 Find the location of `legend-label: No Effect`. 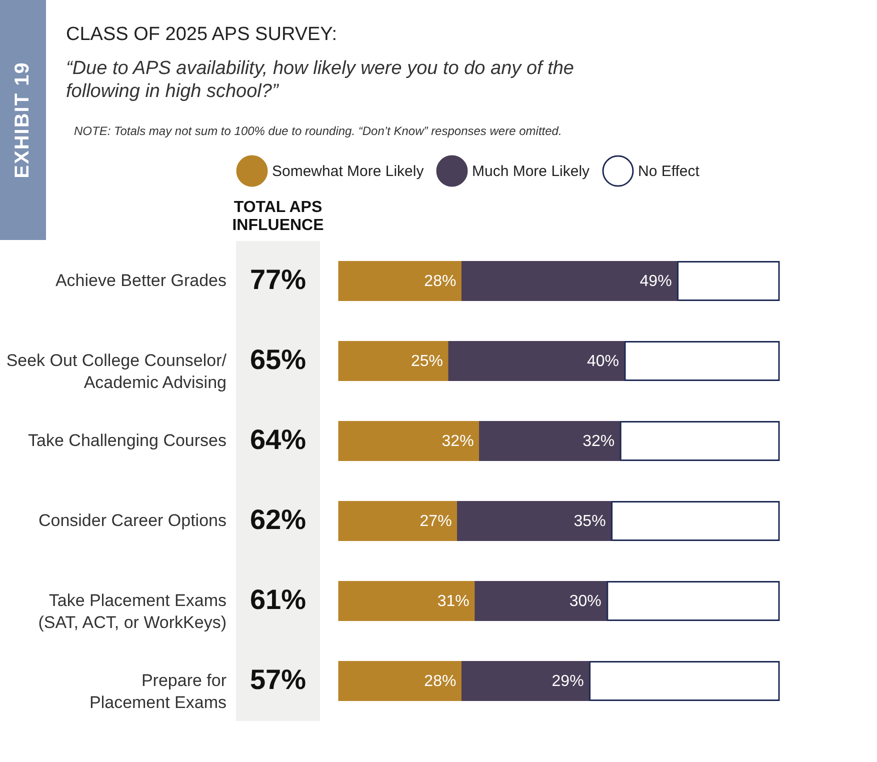

legend-label: No Effect is located at coordinates (669, 171).